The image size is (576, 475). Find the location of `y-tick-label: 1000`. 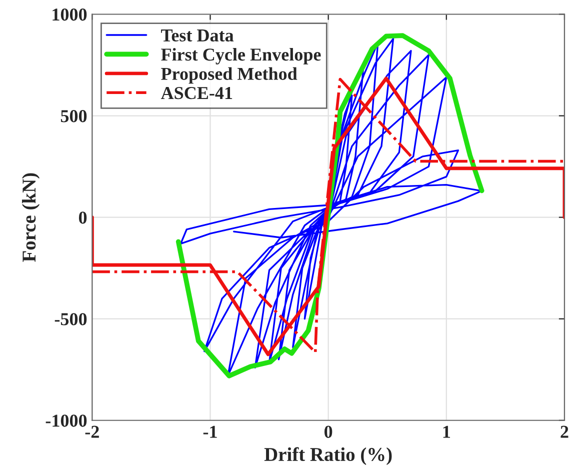

y-tick-label: 1000 is located at coordinates (69, 14).